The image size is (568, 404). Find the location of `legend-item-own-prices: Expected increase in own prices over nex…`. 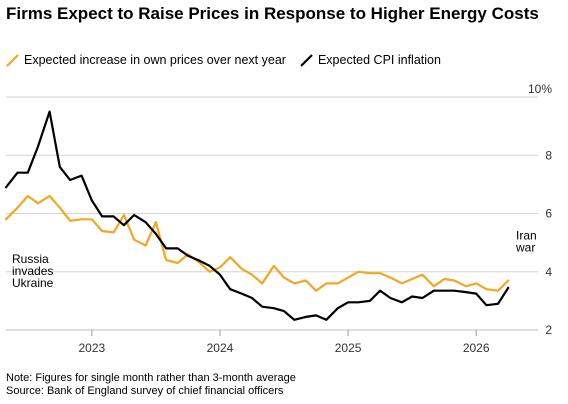

legend-item-own-prices: Expected increase in own prices over nex… is located at coordinates (146, 60).